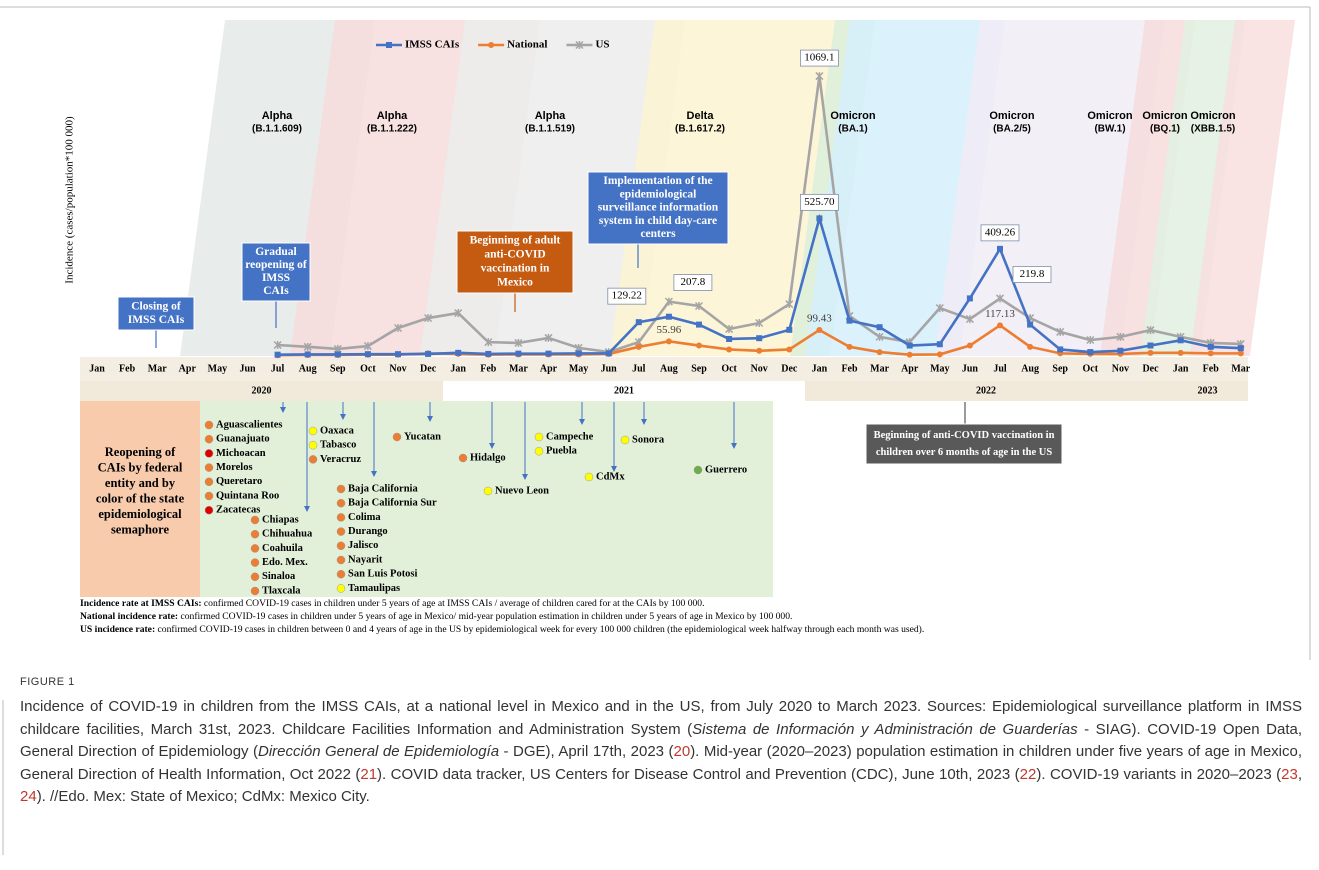 Image resolution: width=1319 pixels, height=870 pixels. I want to click on state-name: Zacatecas, so click(238, 510).